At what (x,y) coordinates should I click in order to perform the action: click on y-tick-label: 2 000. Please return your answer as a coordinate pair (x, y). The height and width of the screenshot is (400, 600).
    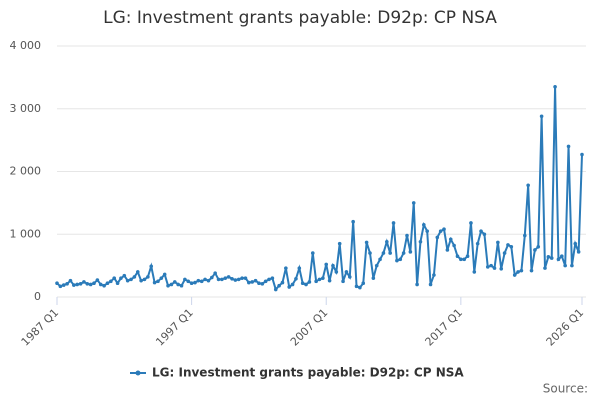
    Looking at the image, I should click on (26, 171).